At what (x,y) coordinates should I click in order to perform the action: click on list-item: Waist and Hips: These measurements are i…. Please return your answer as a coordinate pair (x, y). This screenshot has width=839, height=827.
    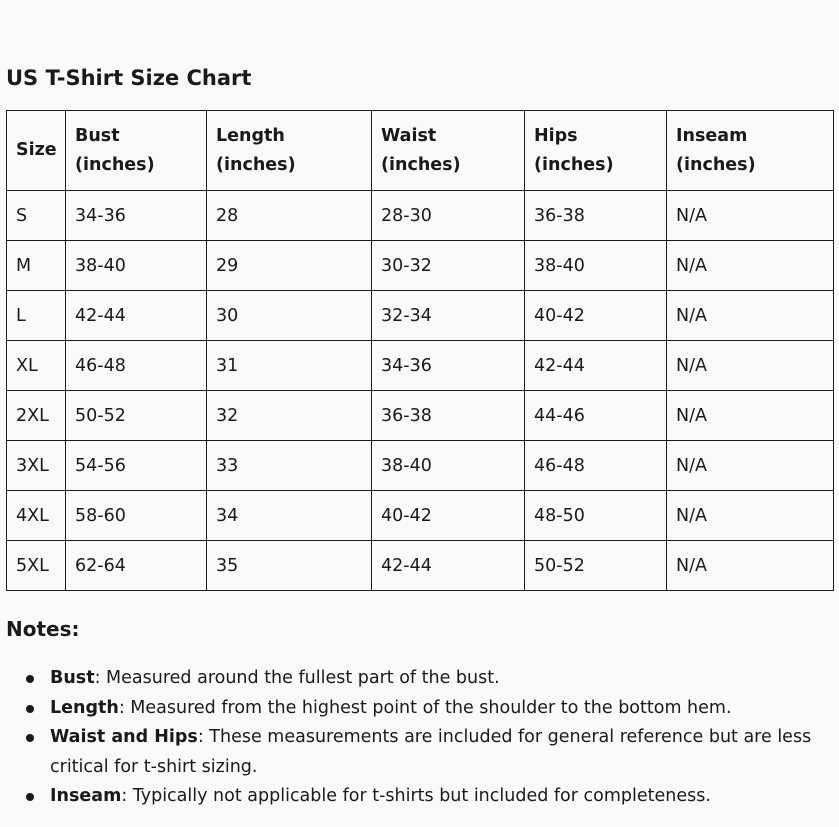
    Looking at the image, I should click on (425, 752).